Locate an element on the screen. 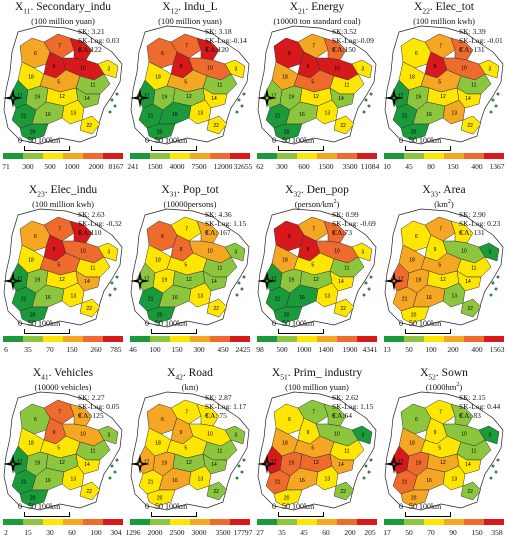 The height and width of the screenshot is (550, 507). legend-tick-label: 12000 is located at coordinates (223, 166).